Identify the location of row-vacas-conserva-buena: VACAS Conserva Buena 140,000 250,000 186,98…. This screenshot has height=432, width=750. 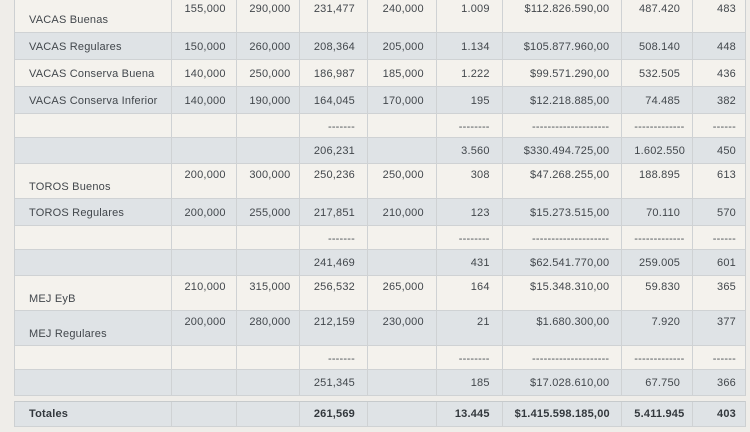
(380, 73).